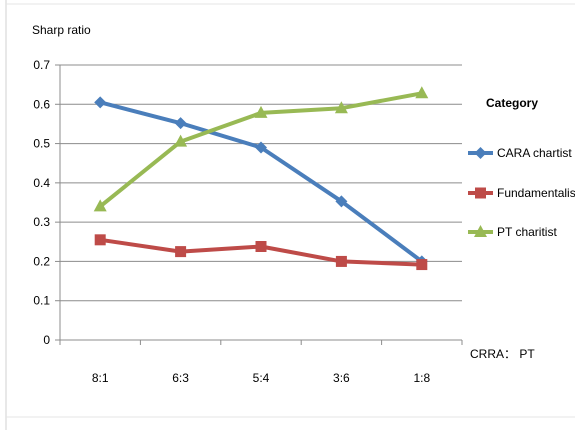 The height and width of the screenshot is (430, 575). I want to click on legend-item: CARA chartist, so click(520, 153).